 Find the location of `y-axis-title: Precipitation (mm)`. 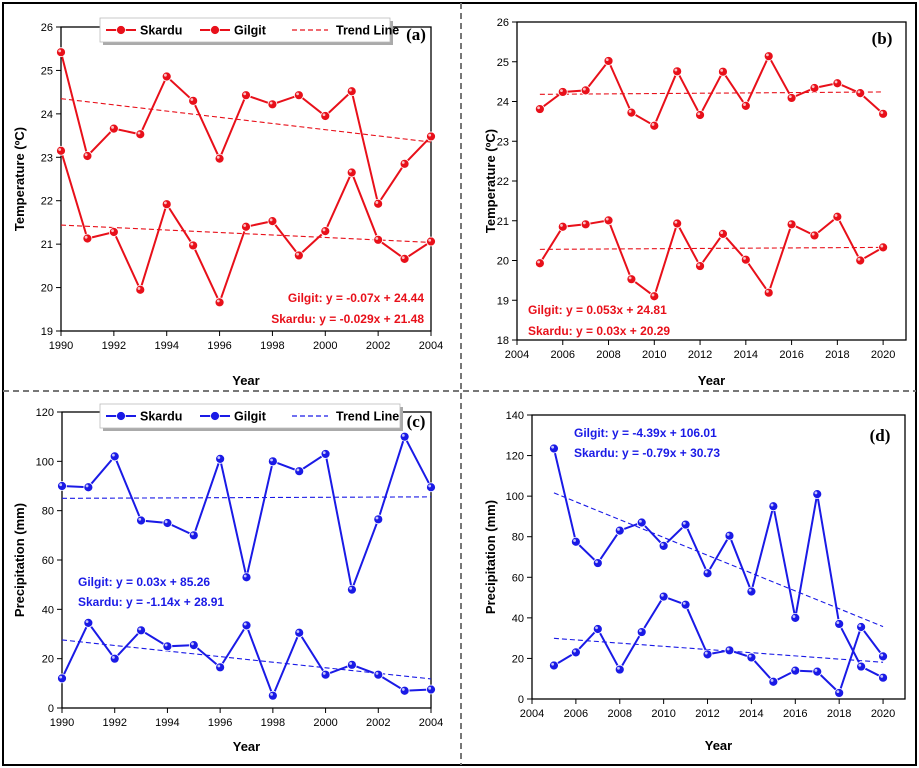

y-axis-title: Precipitation (mm) is located at coordinates (19, 560).